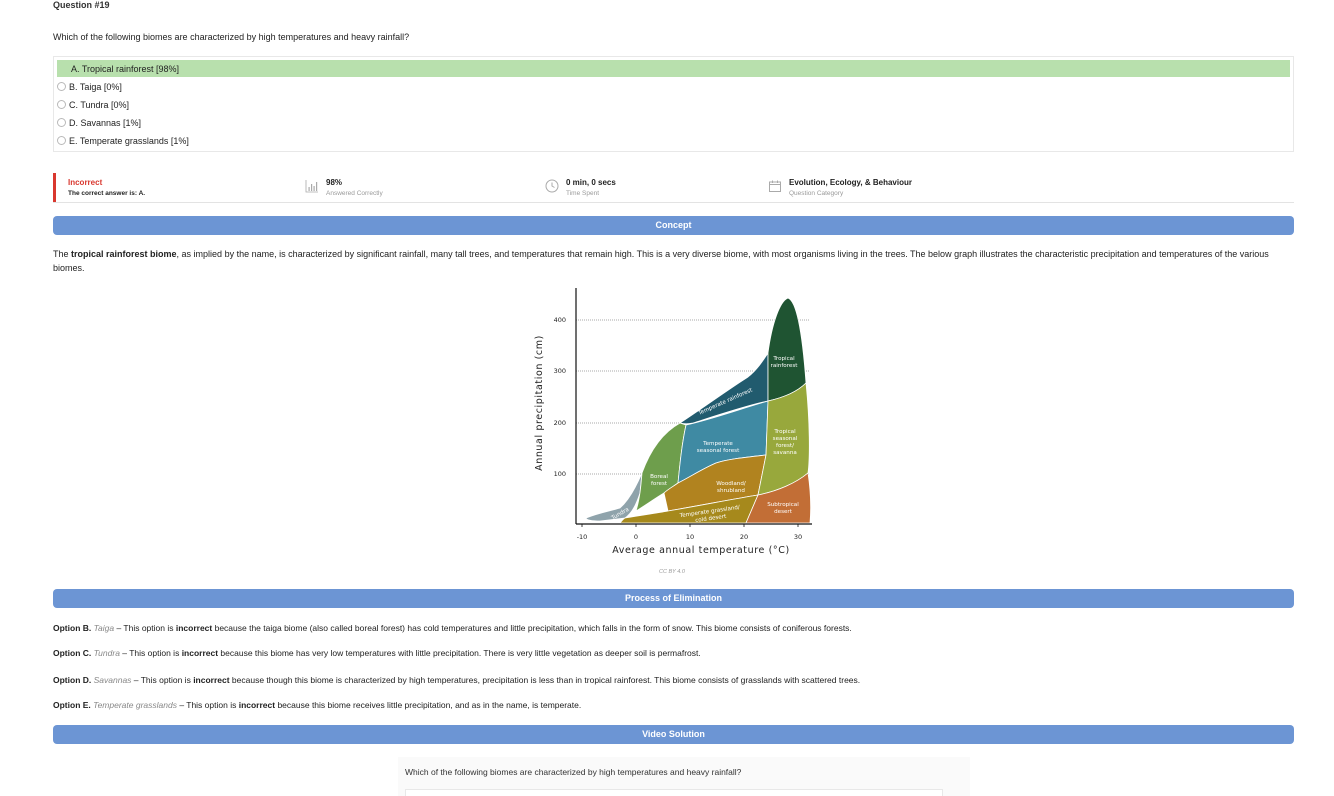  What do you see at coordinates (560, 371) in the screenshot?
I see `y-tick-label: 300` at bounding box center [560, 371].